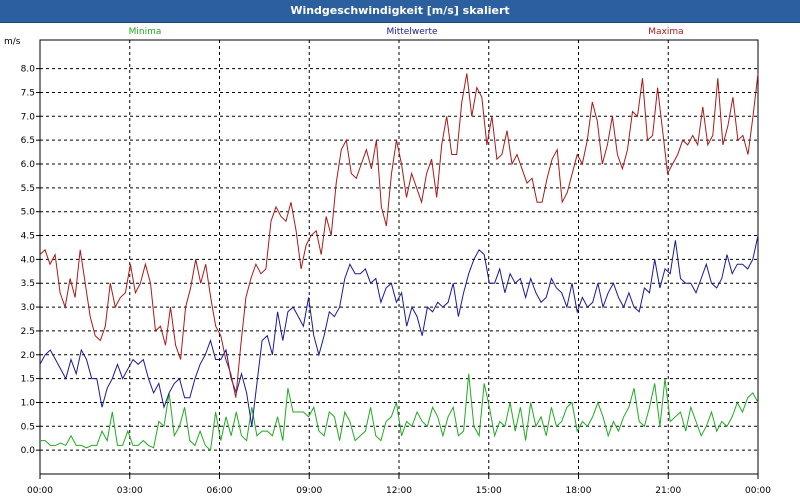  Describe the element at coordinates (28, 117) in the screenshot. I see `y-tick-label: 7.0` at that location.